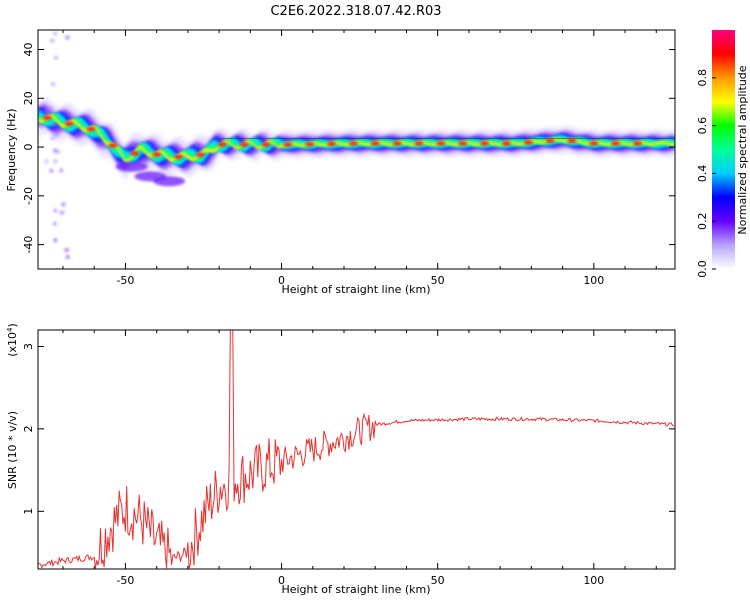 This screenshot has height=600, width=750. I want to click on snr-y-tick-label: 3, so click(28, 346).